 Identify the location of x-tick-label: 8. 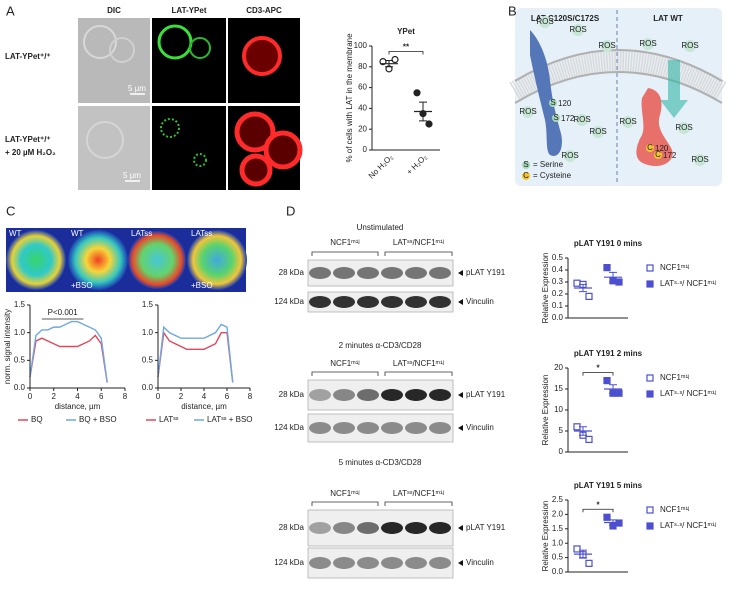
(125, 396).